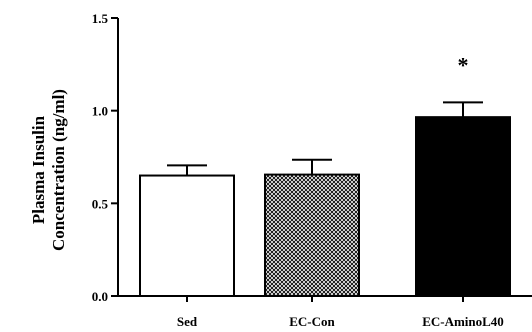  Describe the element at coordinates (463, 64) in the screenshot. I see `significance-marker: *` at that location.